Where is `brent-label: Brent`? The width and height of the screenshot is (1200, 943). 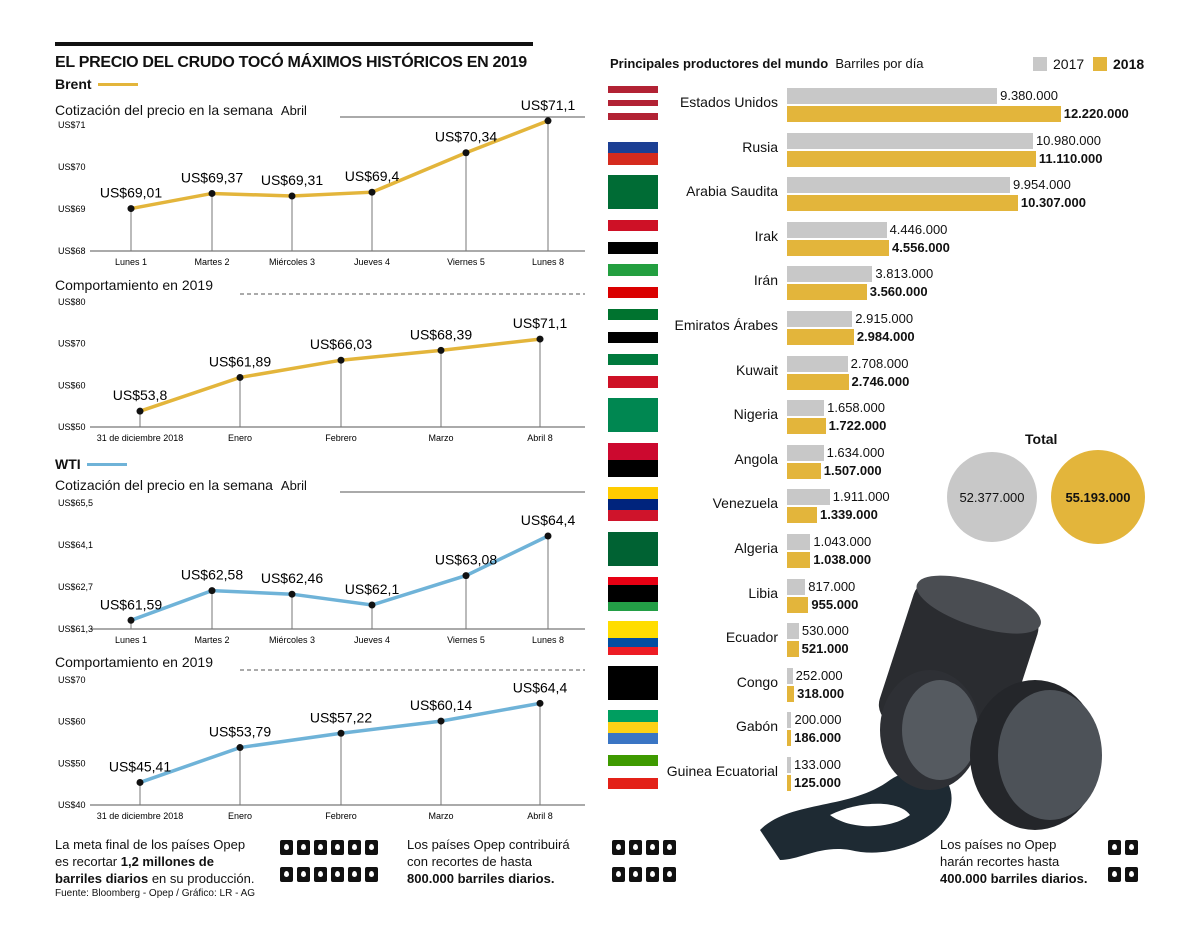
brent-label: Brent is located at coordinates (73, 84).